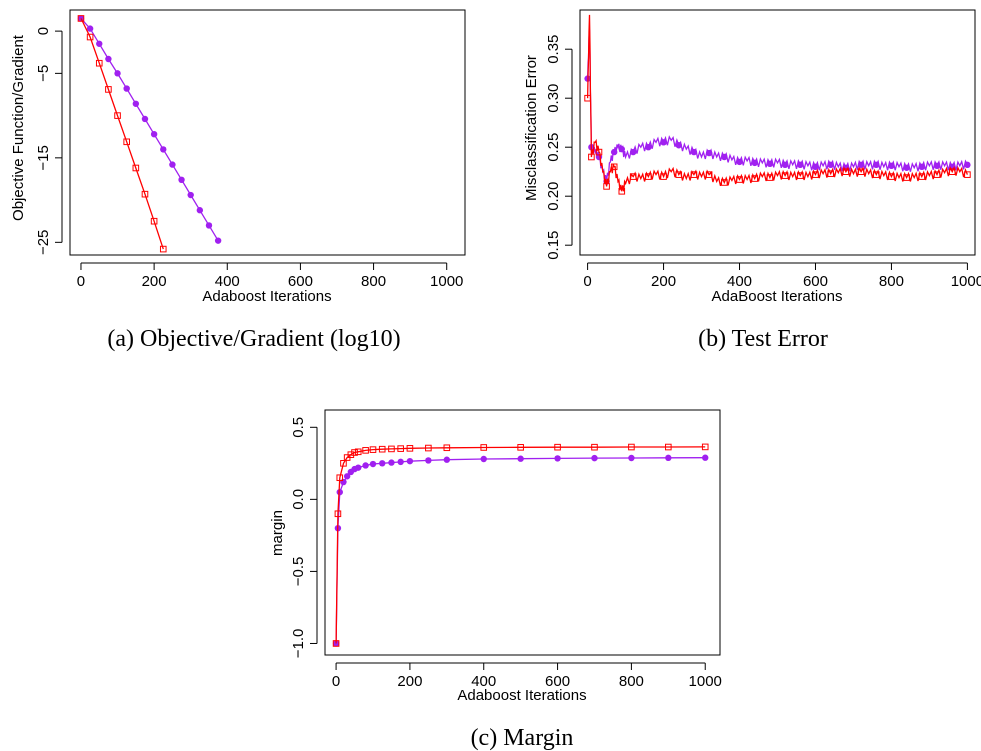 The height and width of the screenshot is (751, 981). What do you see at coordinates (531, 128) in the screenshot?
I see `panel-b-y-axis-label: Misclassification Error` at bounding box center [531, 128].